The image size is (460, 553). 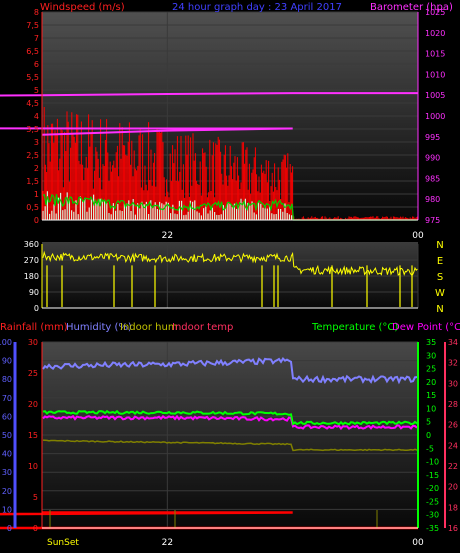 What do you see at coordinates (431, 369) in the screenshot?
I see `temp-tick-label: 25` at bounding box center [431, 369].